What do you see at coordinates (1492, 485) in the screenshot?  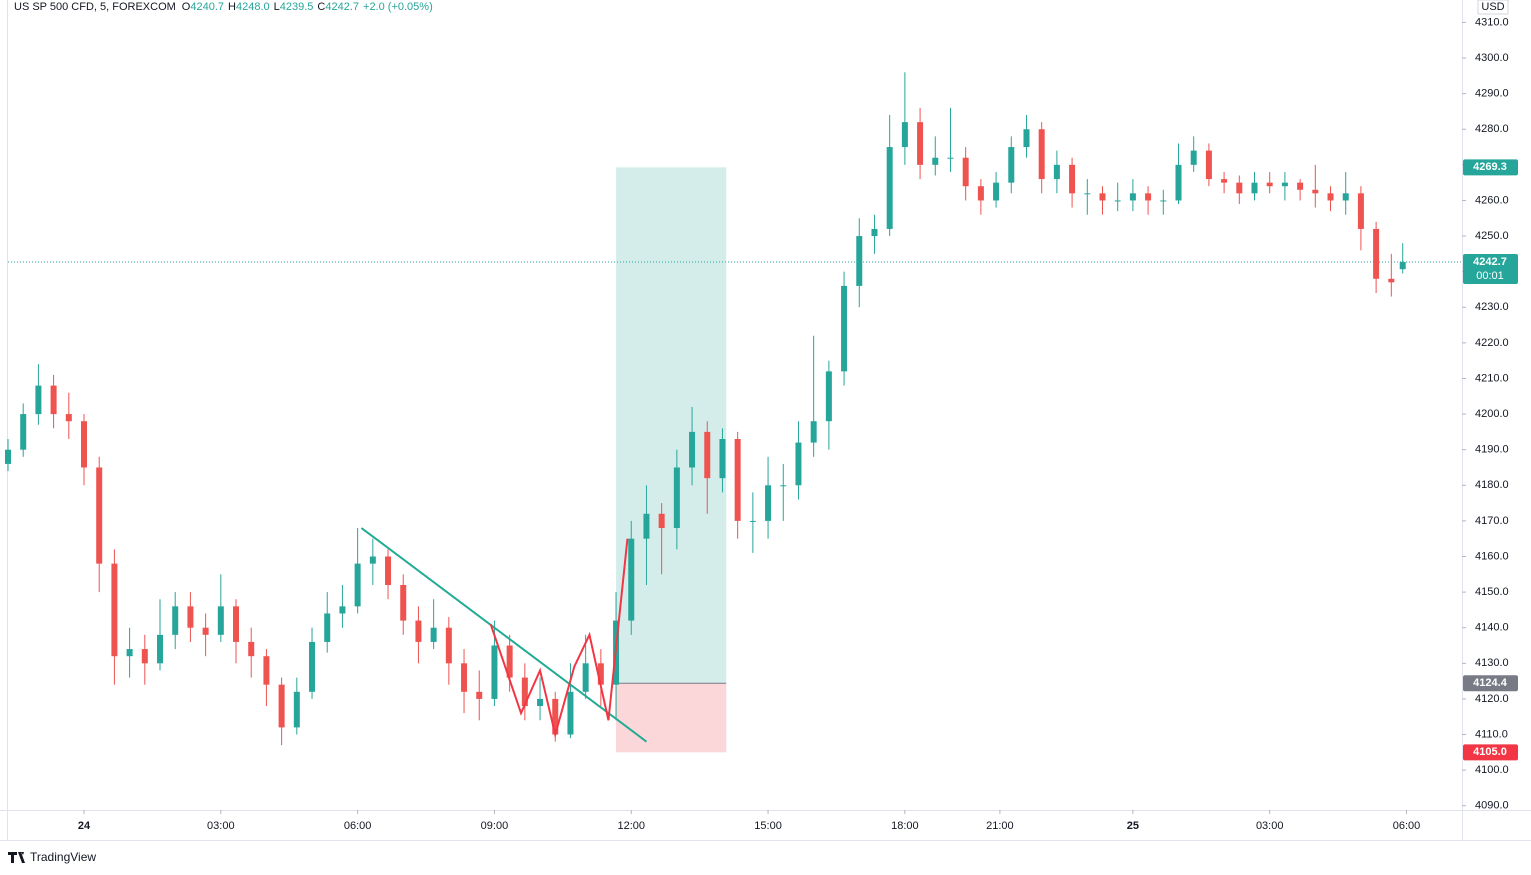 I see `y-tick-label: 4180.0` at bounding box center [1492, 485].